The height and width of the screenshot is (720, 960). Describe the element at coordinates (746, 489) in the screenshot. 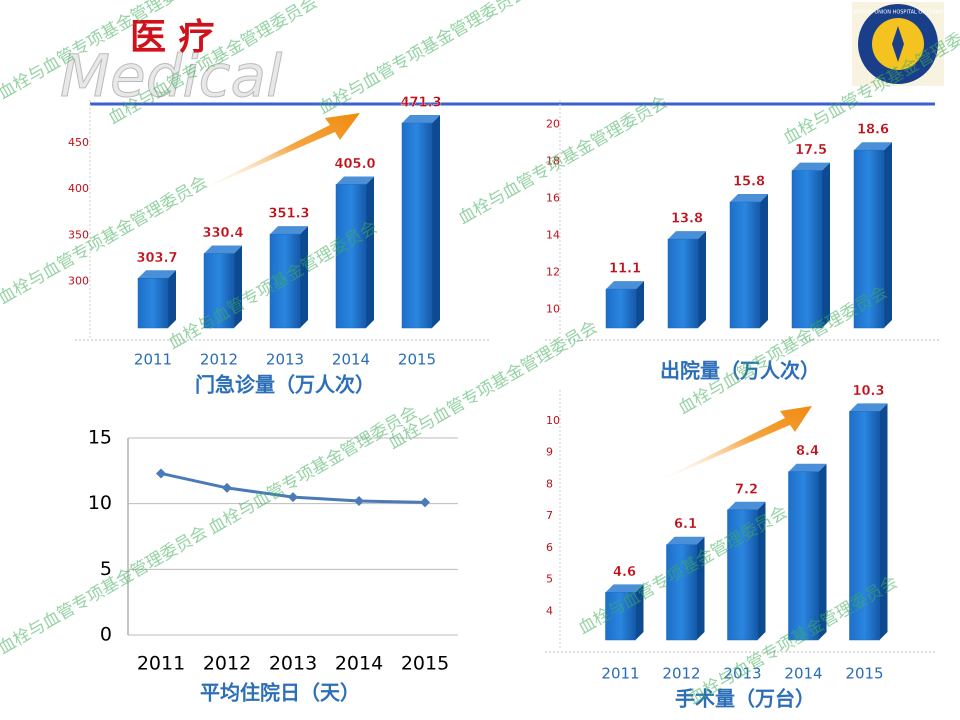

I see `value-label: 7.2` at that location.